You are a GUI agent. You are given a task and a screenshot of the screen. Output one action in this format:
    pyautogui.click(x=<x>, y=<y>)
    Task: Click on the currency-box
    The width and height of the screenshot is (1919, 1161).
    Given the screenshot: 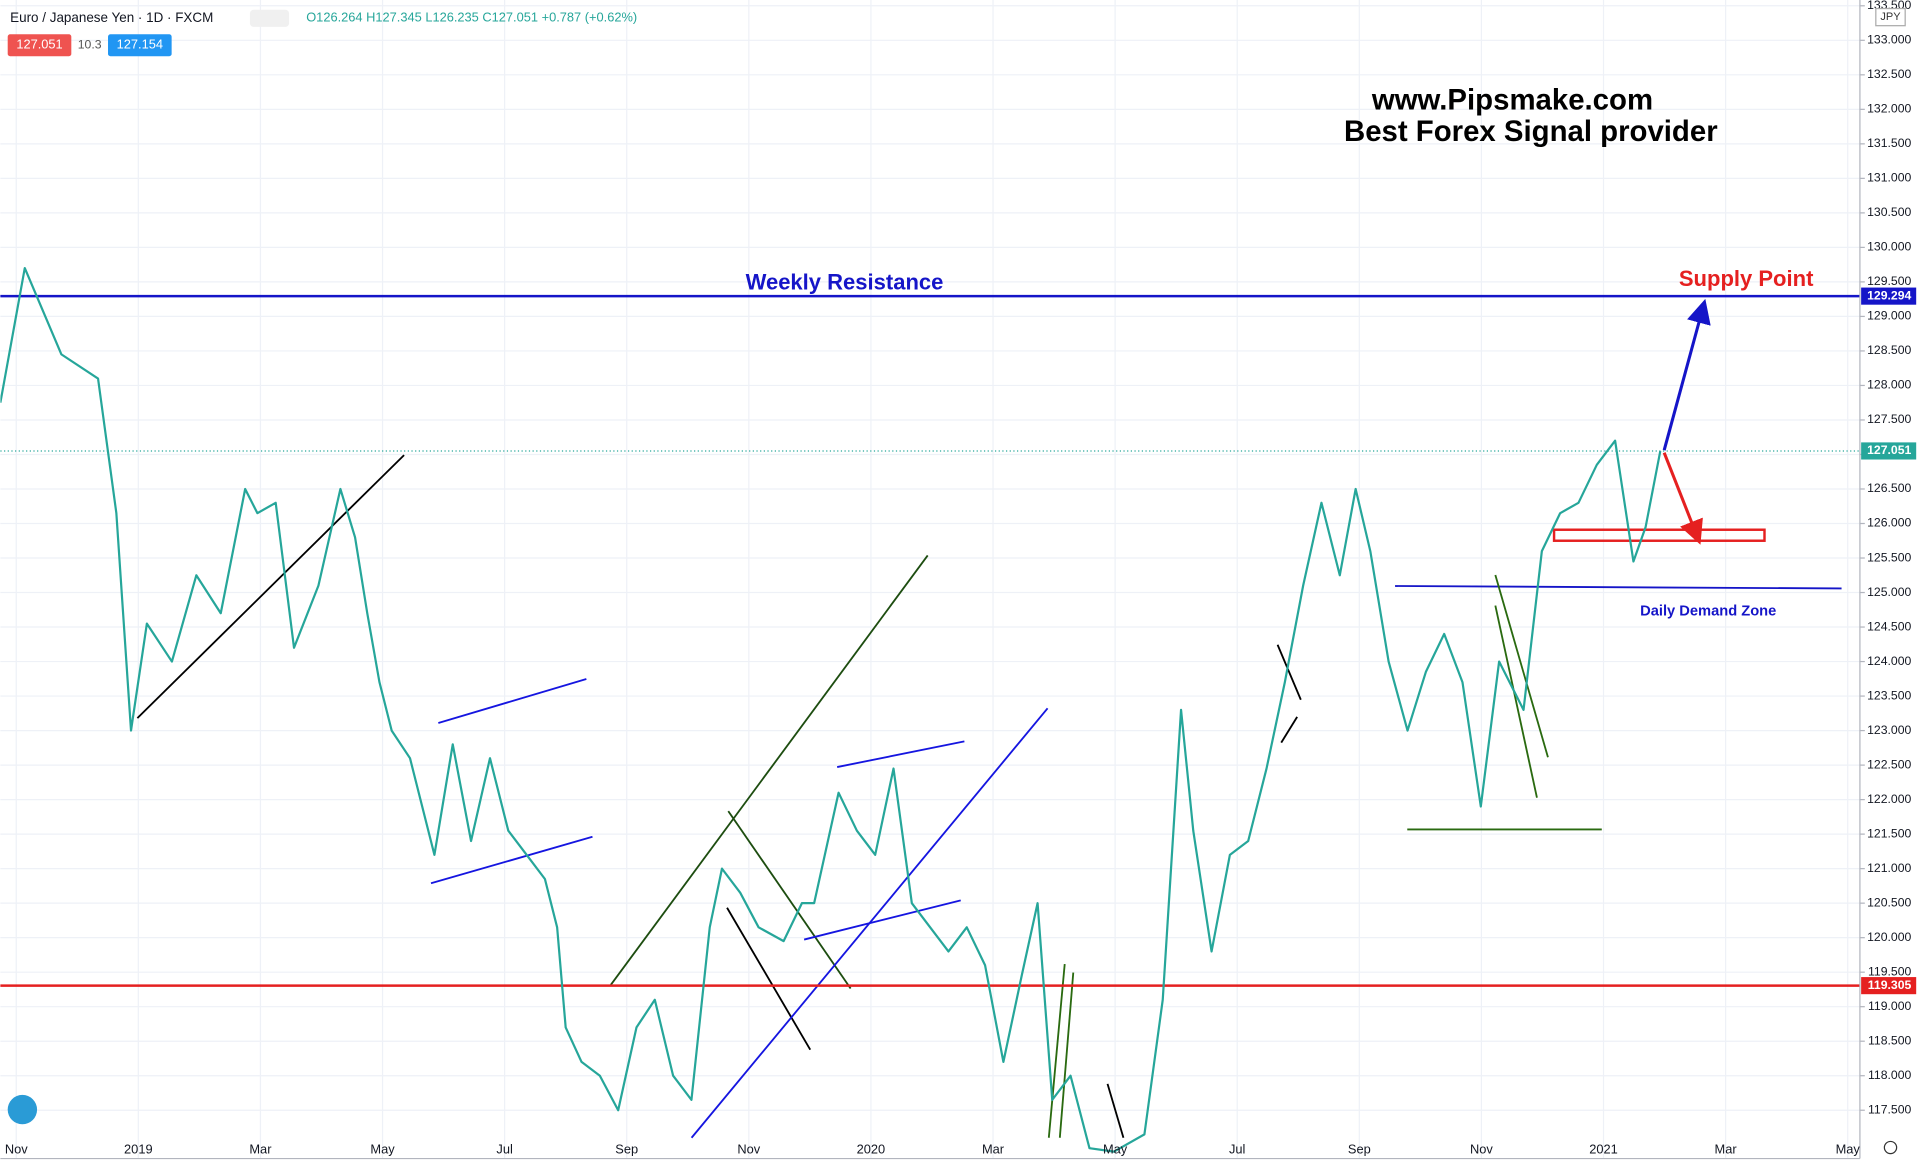 What is the action you would take?
    pyautogui.click(x=1890, y=17)
    